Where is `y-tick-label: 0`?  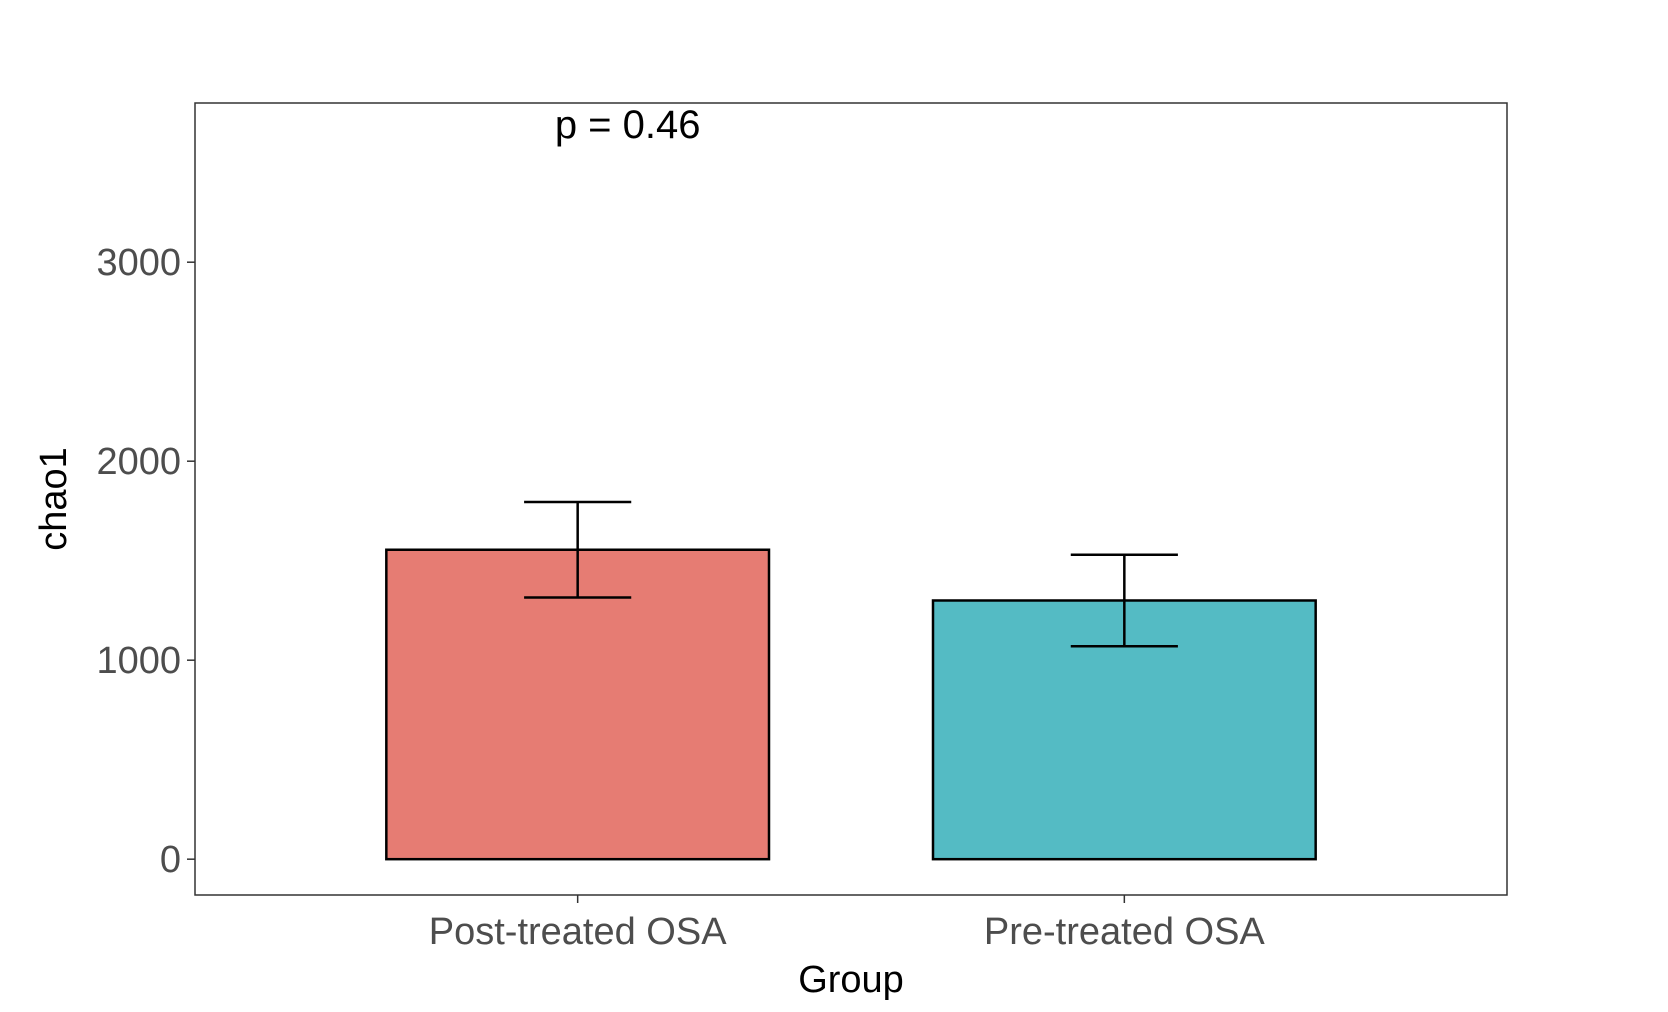
y-tick-label: 0 is located at coordinates (170, 860).